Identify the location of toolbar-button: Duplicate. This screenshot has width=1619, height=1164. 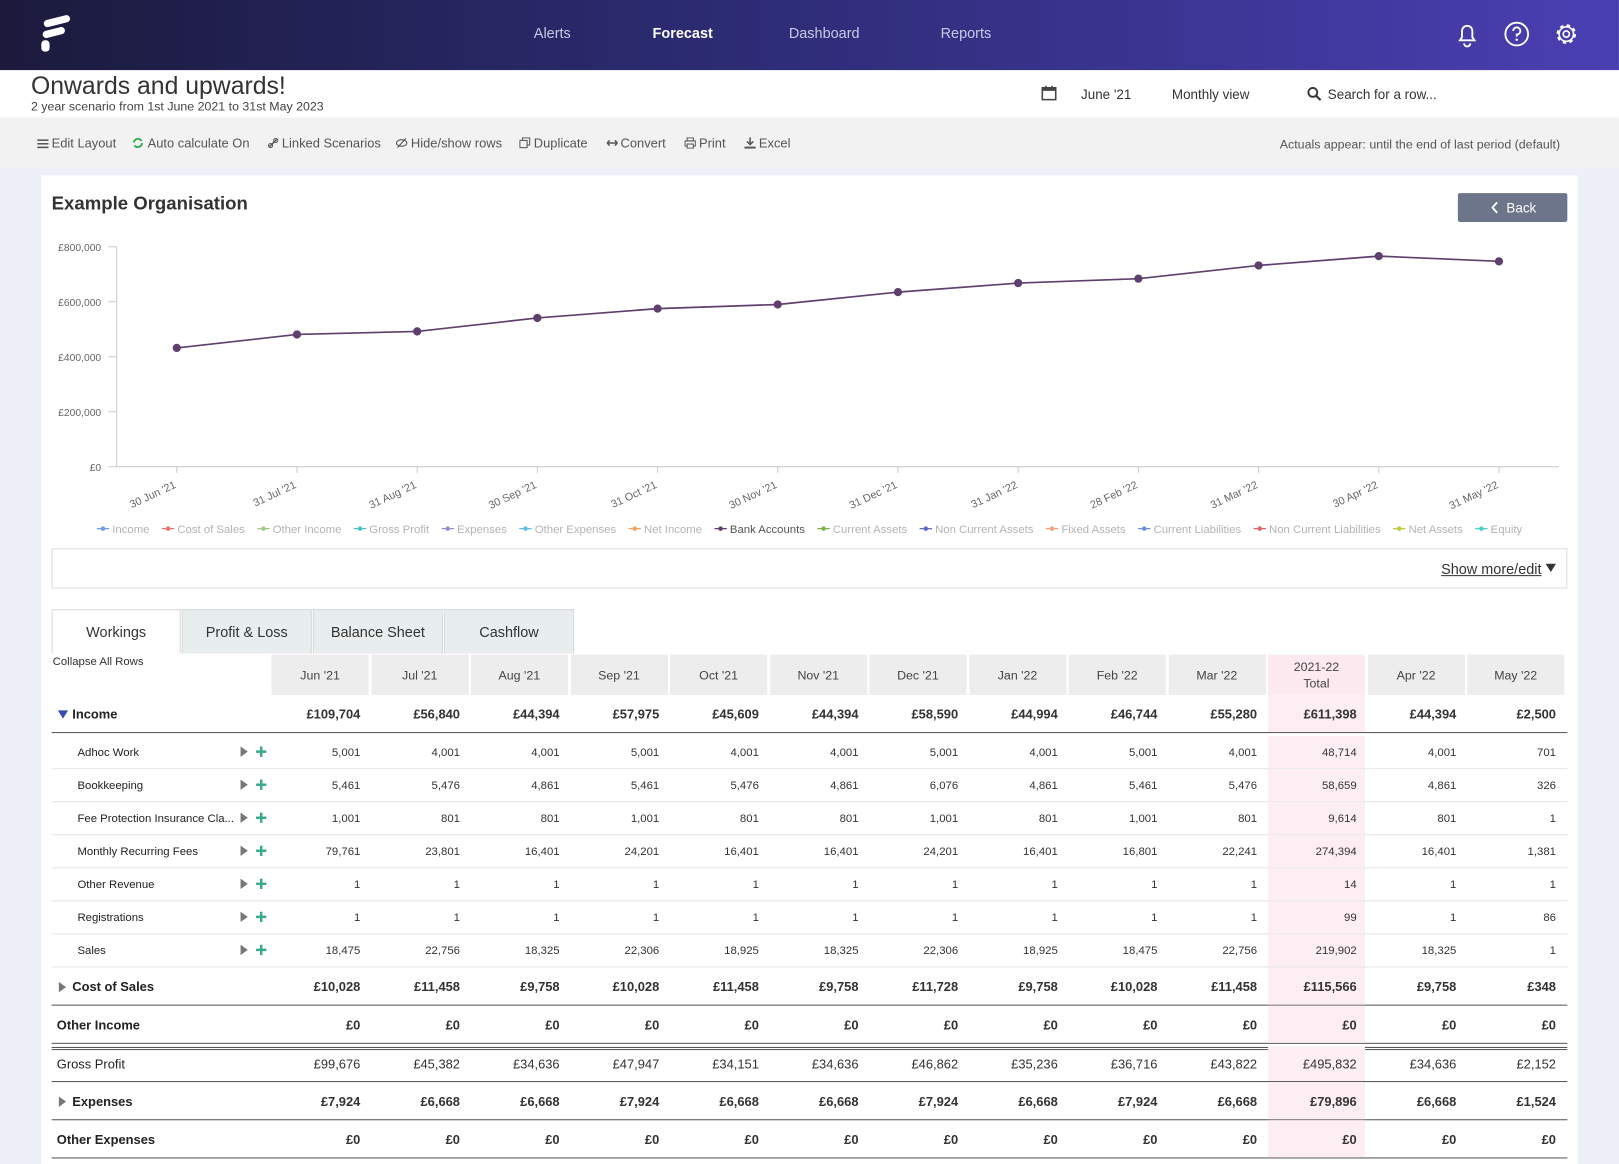
(560, 143).